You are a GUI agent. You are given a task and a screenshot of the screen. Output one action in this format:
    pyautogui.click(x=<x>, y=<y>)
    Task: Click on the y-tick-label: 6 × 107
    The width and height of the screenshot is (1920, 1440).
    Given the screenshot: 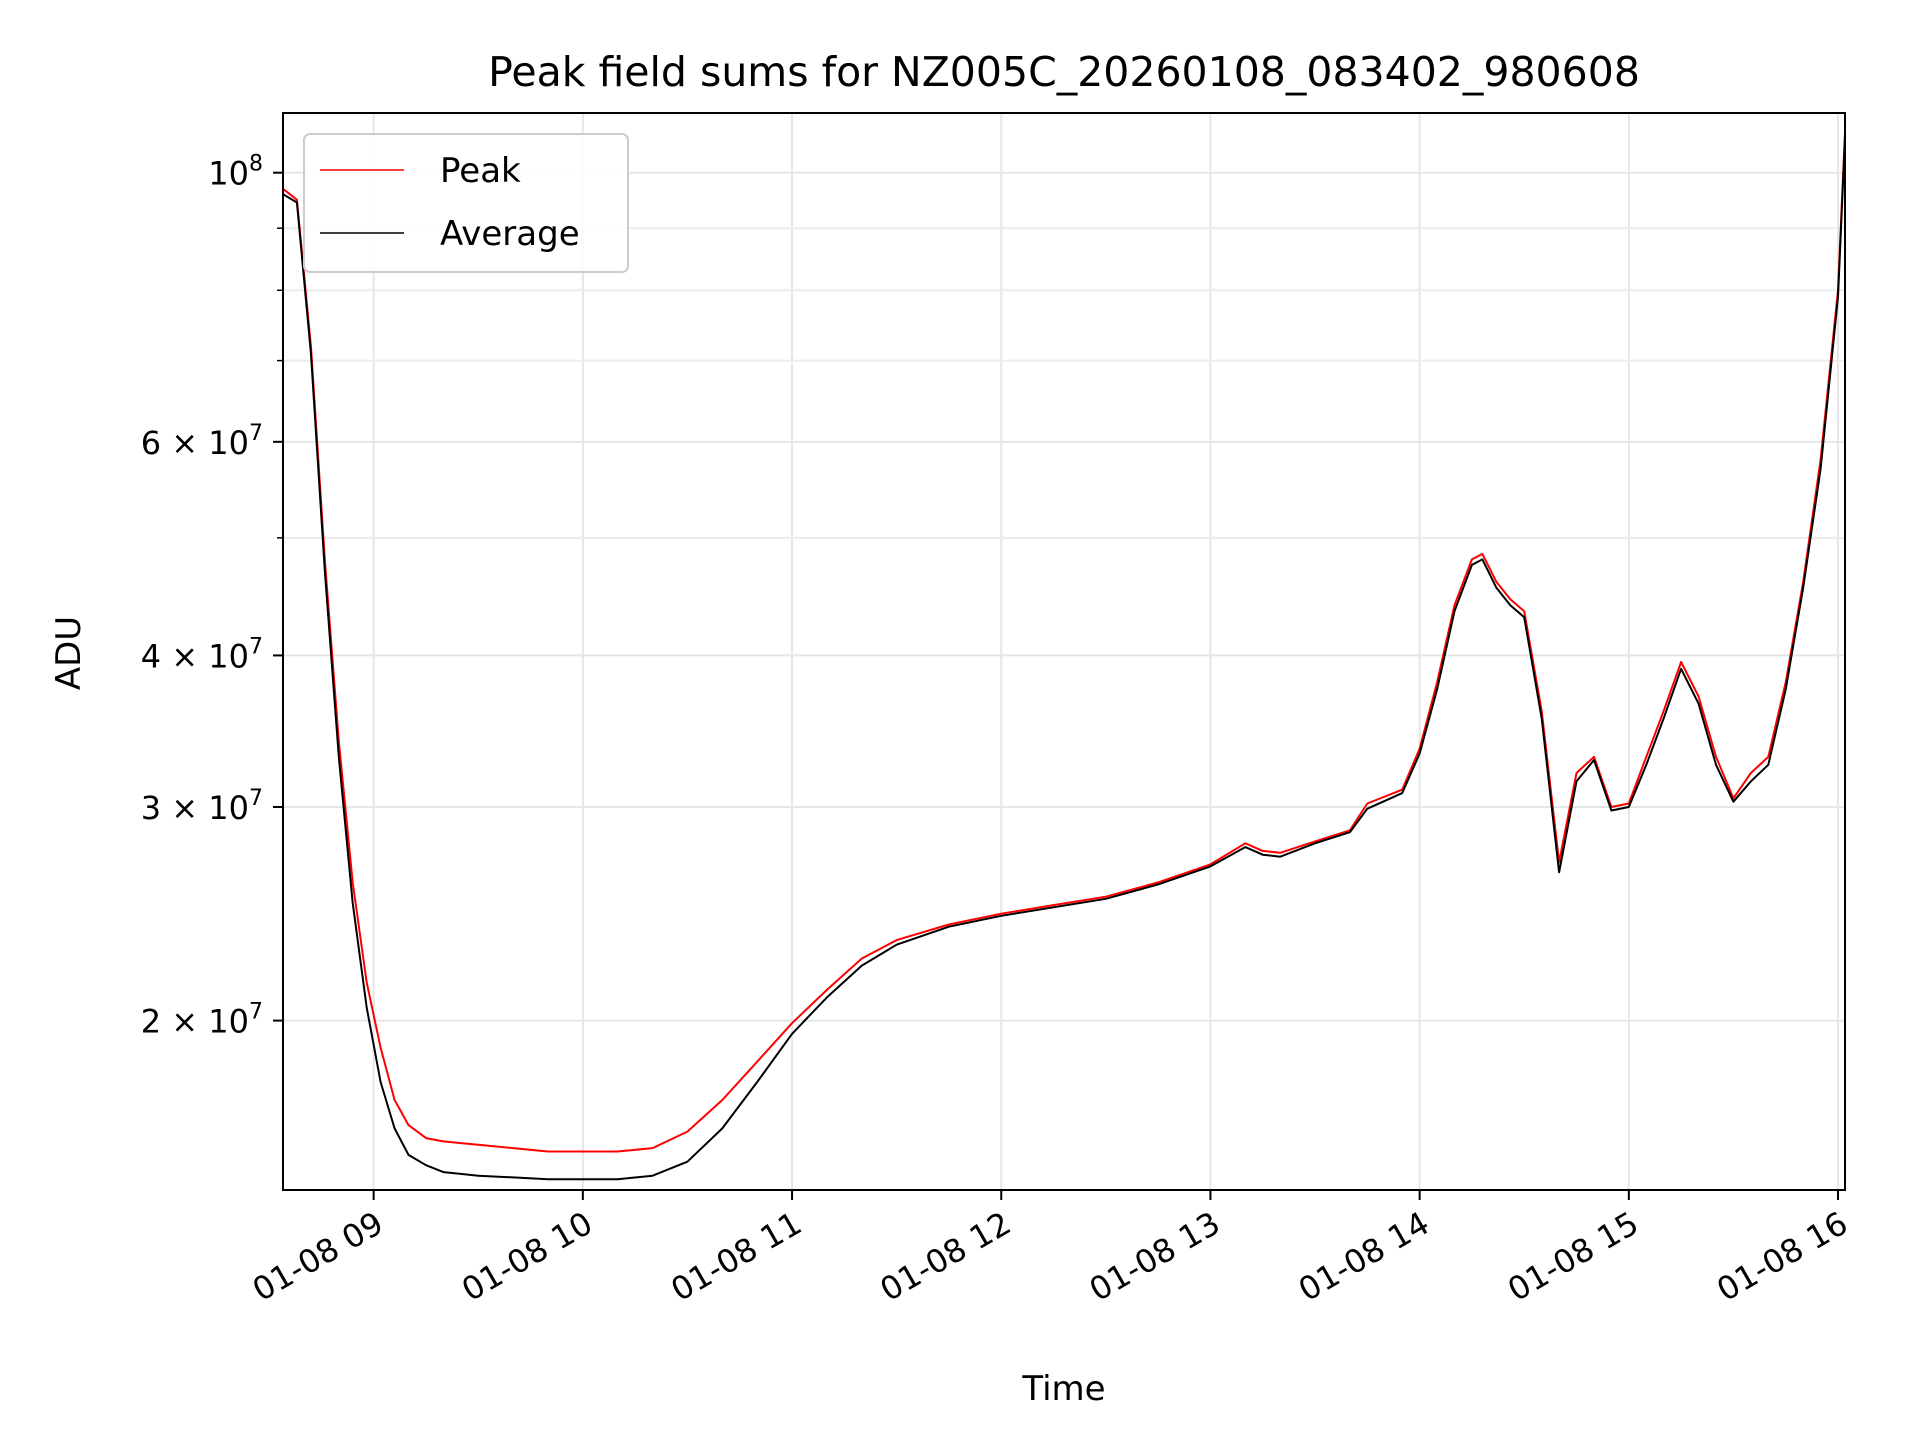 What is the action you would take?
    pyautogui.click(x=202, y=441)
    